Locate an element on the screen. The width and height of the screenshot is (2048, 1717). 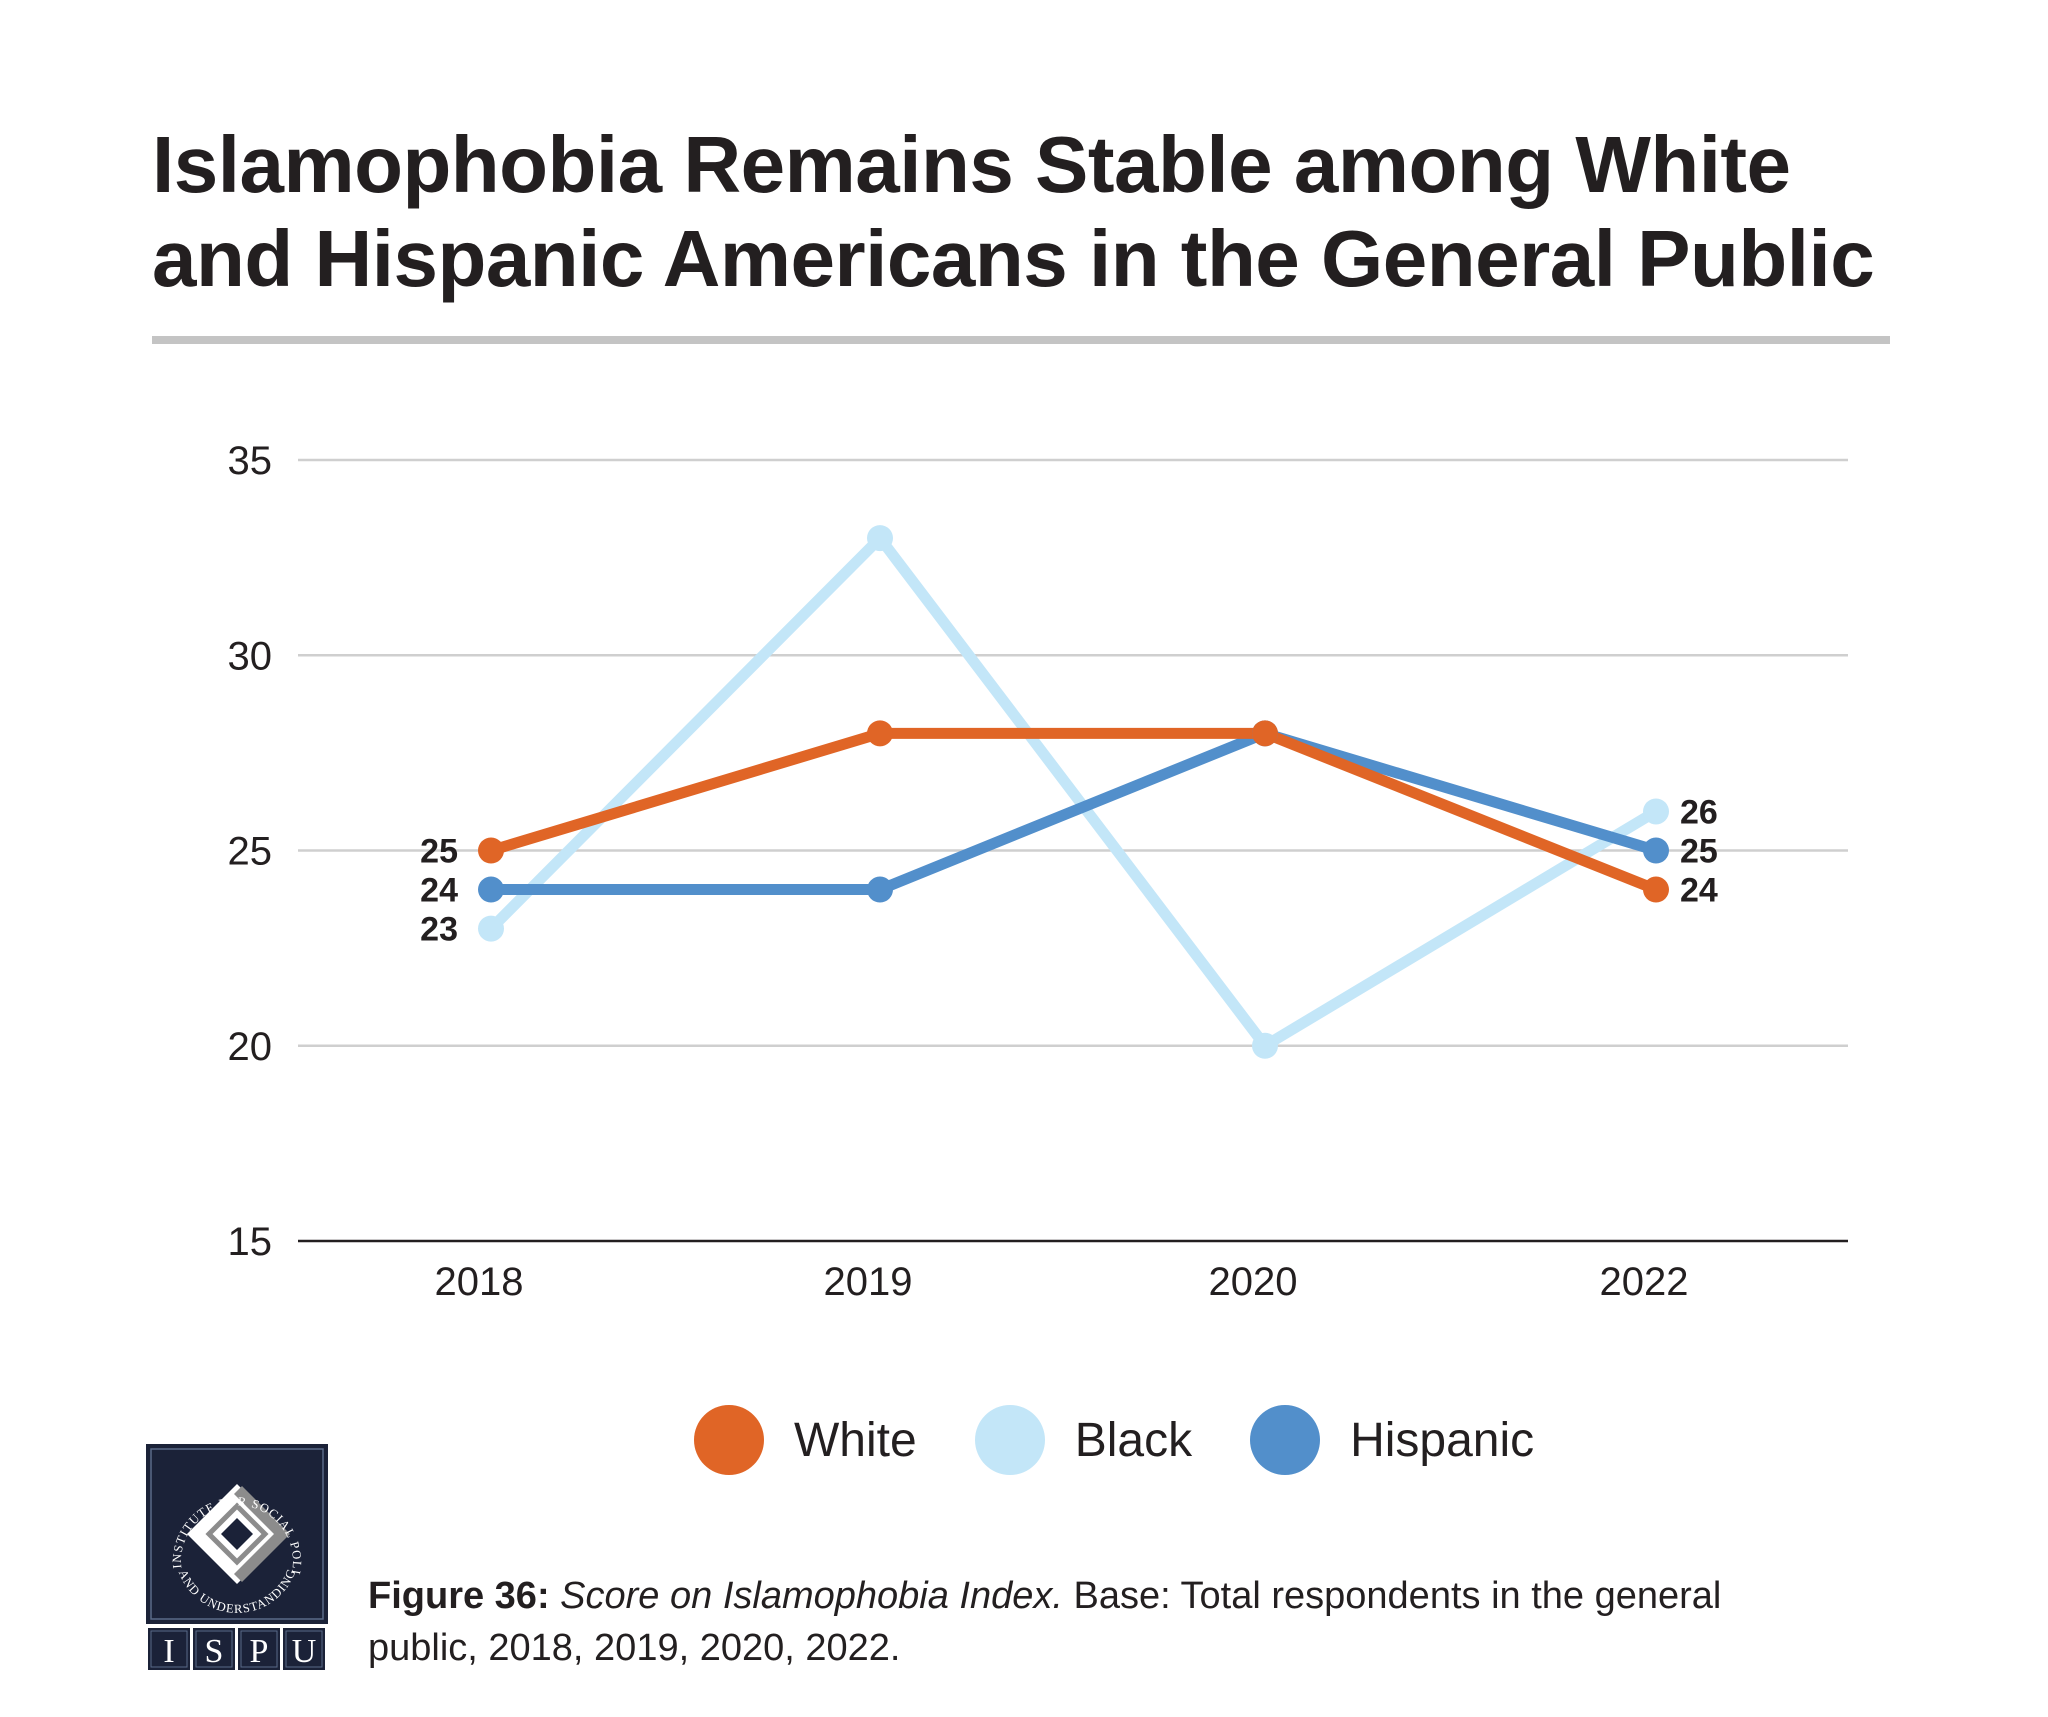
point-hispanic-2022 is located at coordinates (1656, 850).